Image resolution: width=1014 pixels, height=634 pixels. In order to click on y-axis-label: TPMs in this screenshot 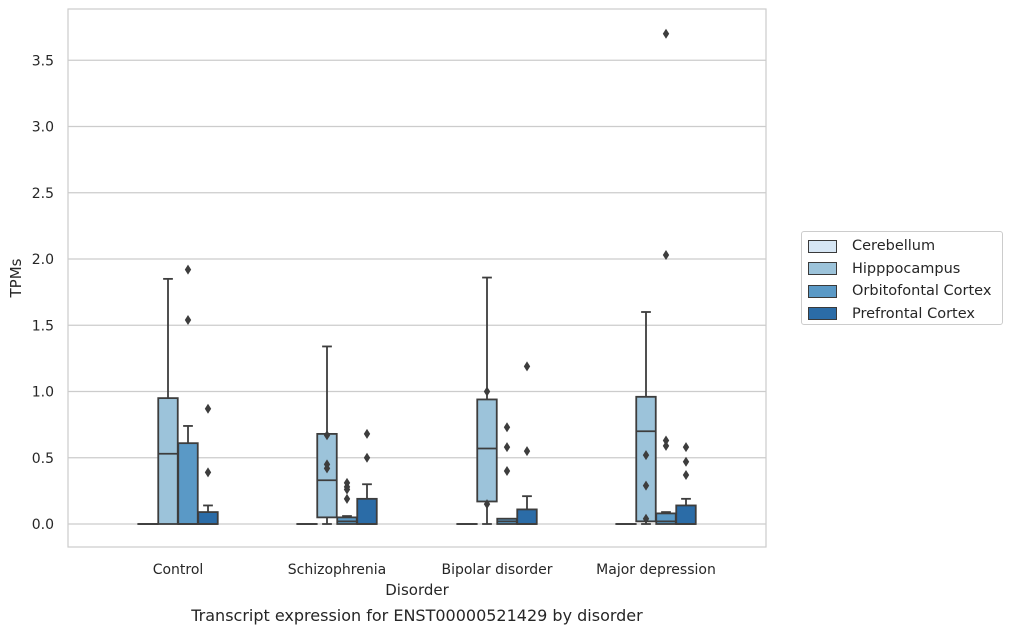, I will do `click(16, 278)`.